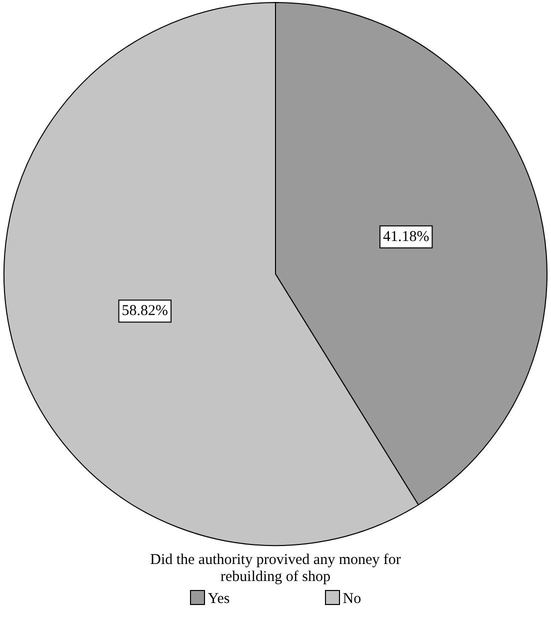  What do you see at coordinates (218, 599) in the screenshot?
I see `legend-label: Yes` at bounding box center [218, 599].